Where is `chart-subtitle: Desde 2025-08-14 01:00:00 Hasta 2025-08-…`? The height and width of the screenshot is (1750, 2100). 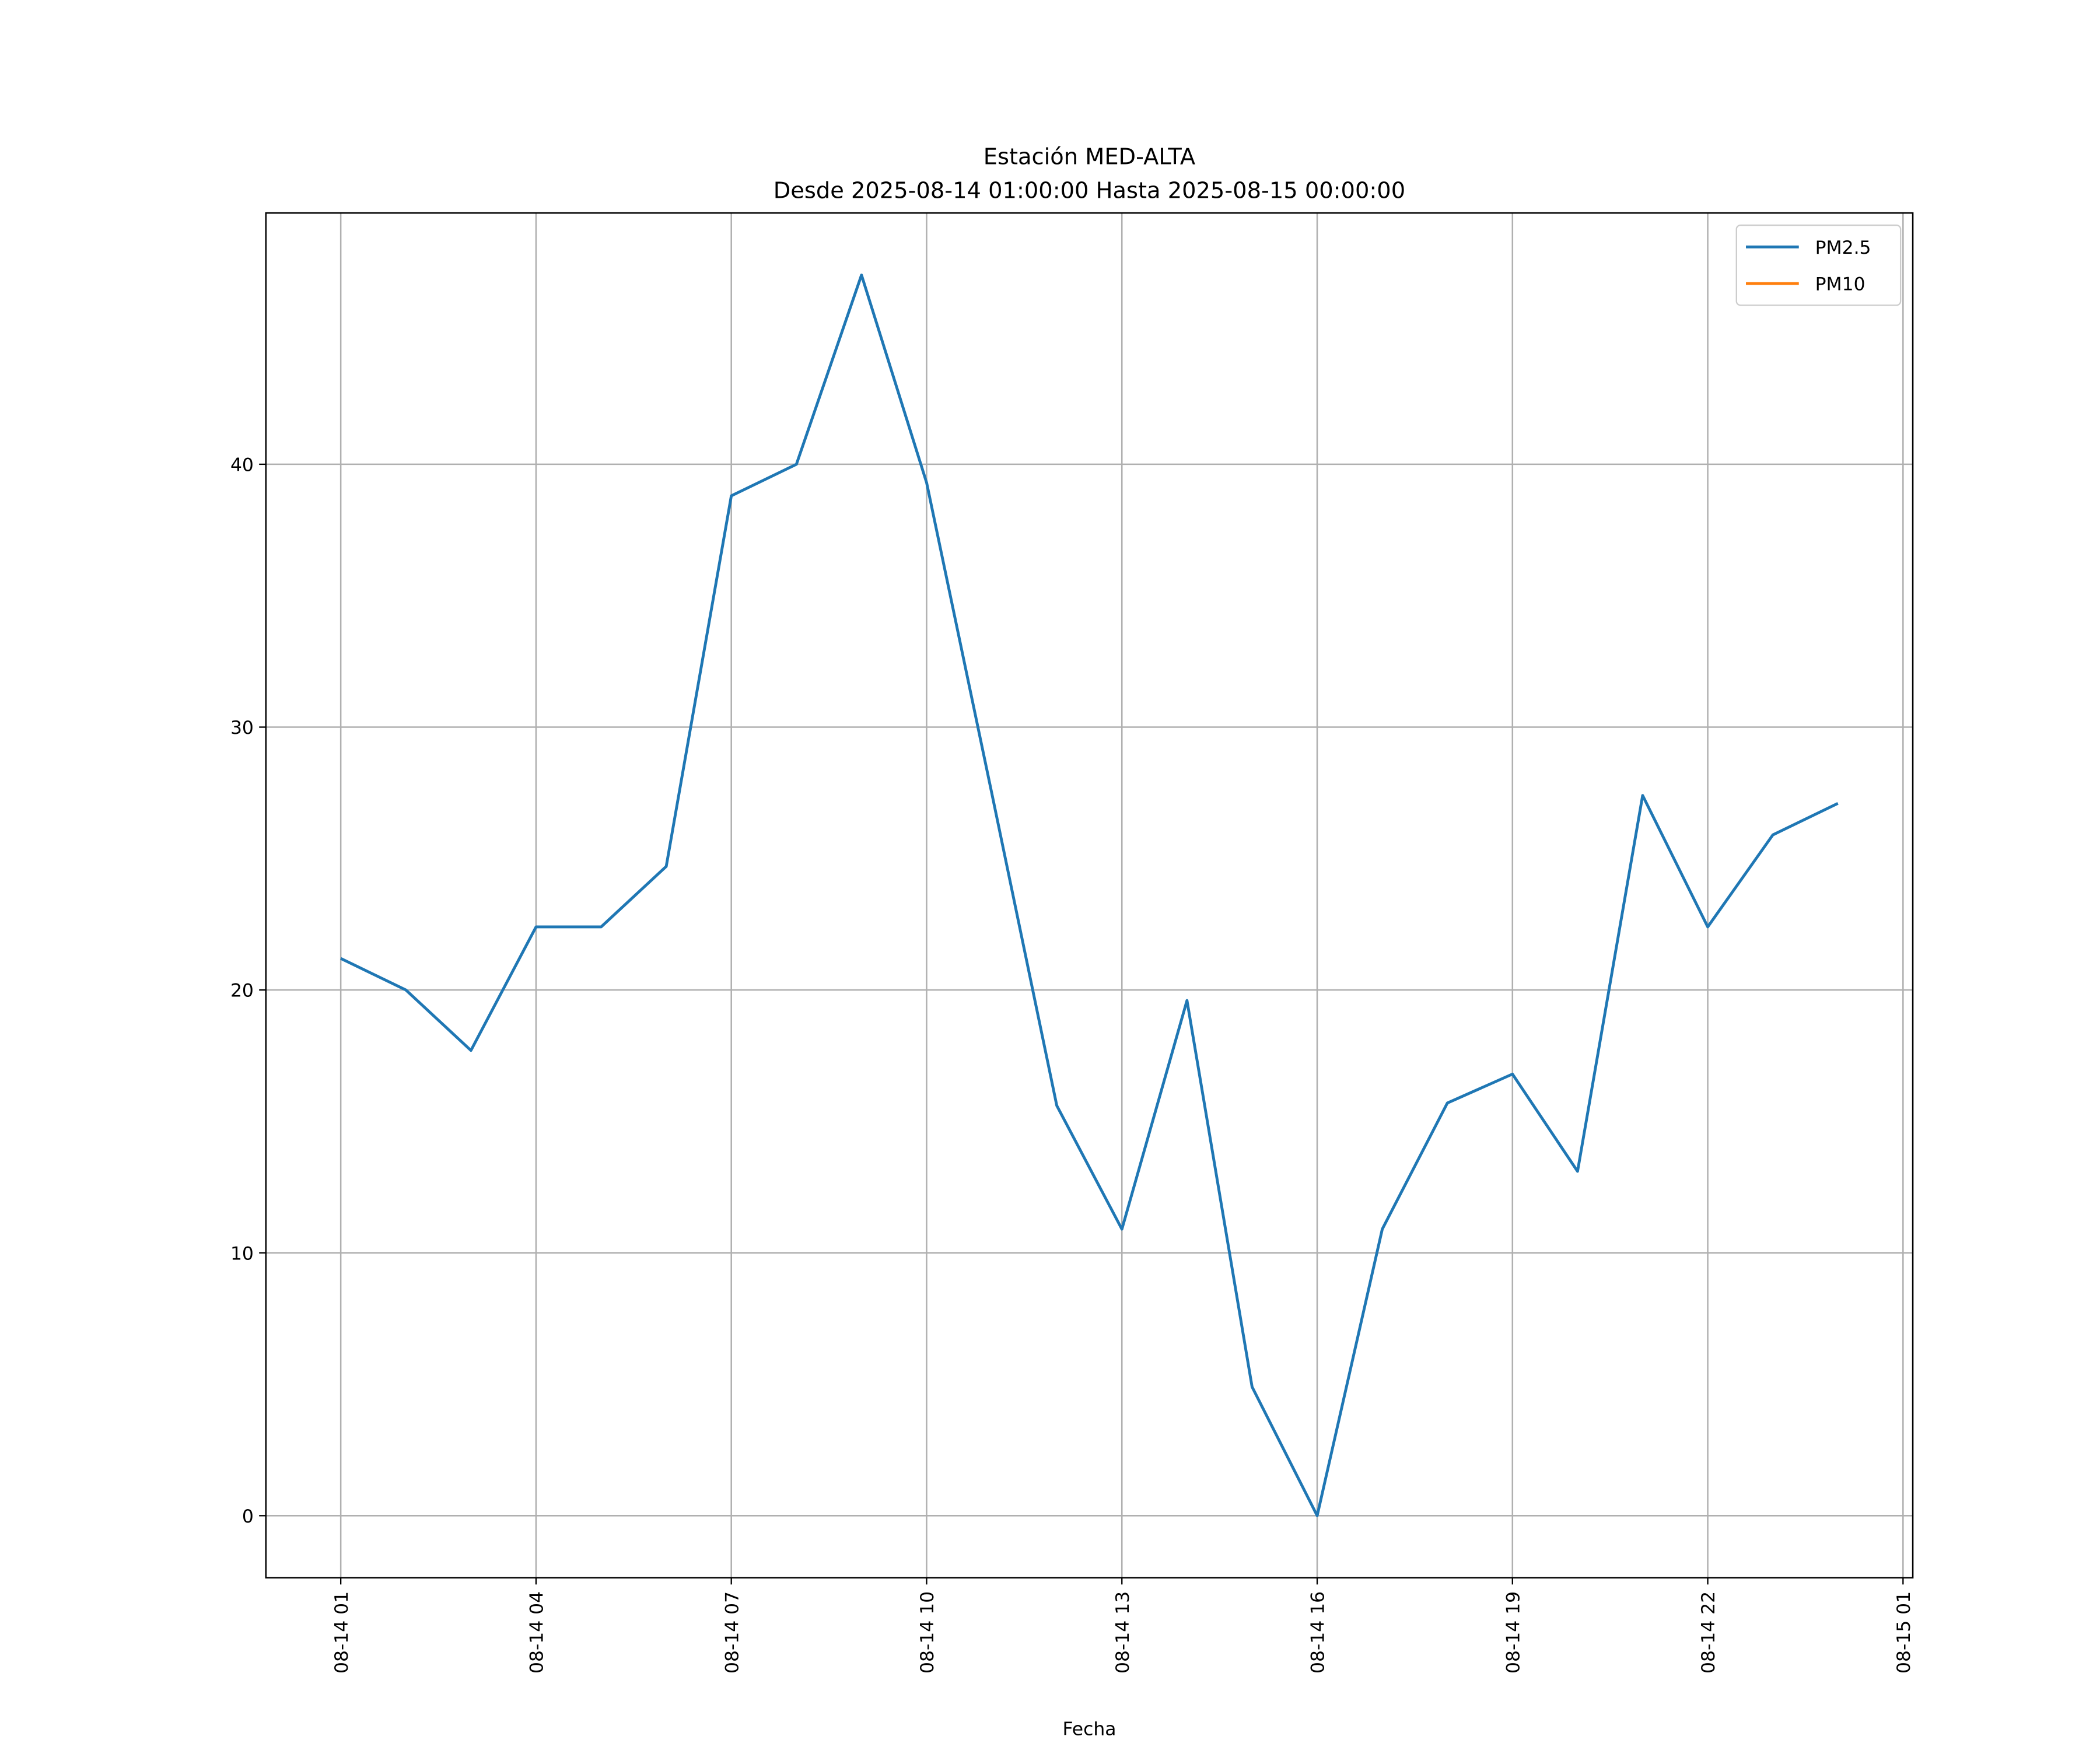 chart-subtitle: Desde 2025-08-14 01:00:00 Hasta 2025-08-… is located at coordinates (1089, 191).